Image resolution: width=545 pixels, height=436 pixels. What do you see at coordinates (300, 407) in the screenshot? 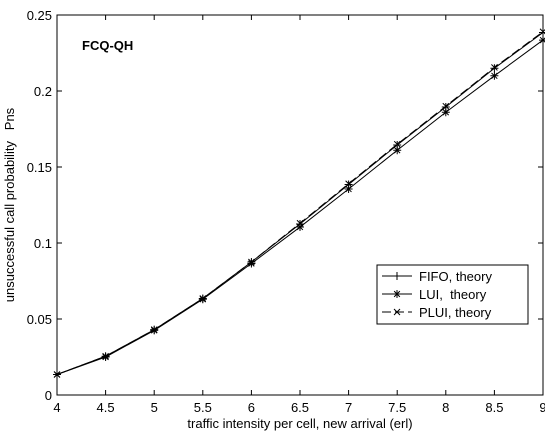
I see `x-tick-label: 6.5` at bounding box center [300, 407].